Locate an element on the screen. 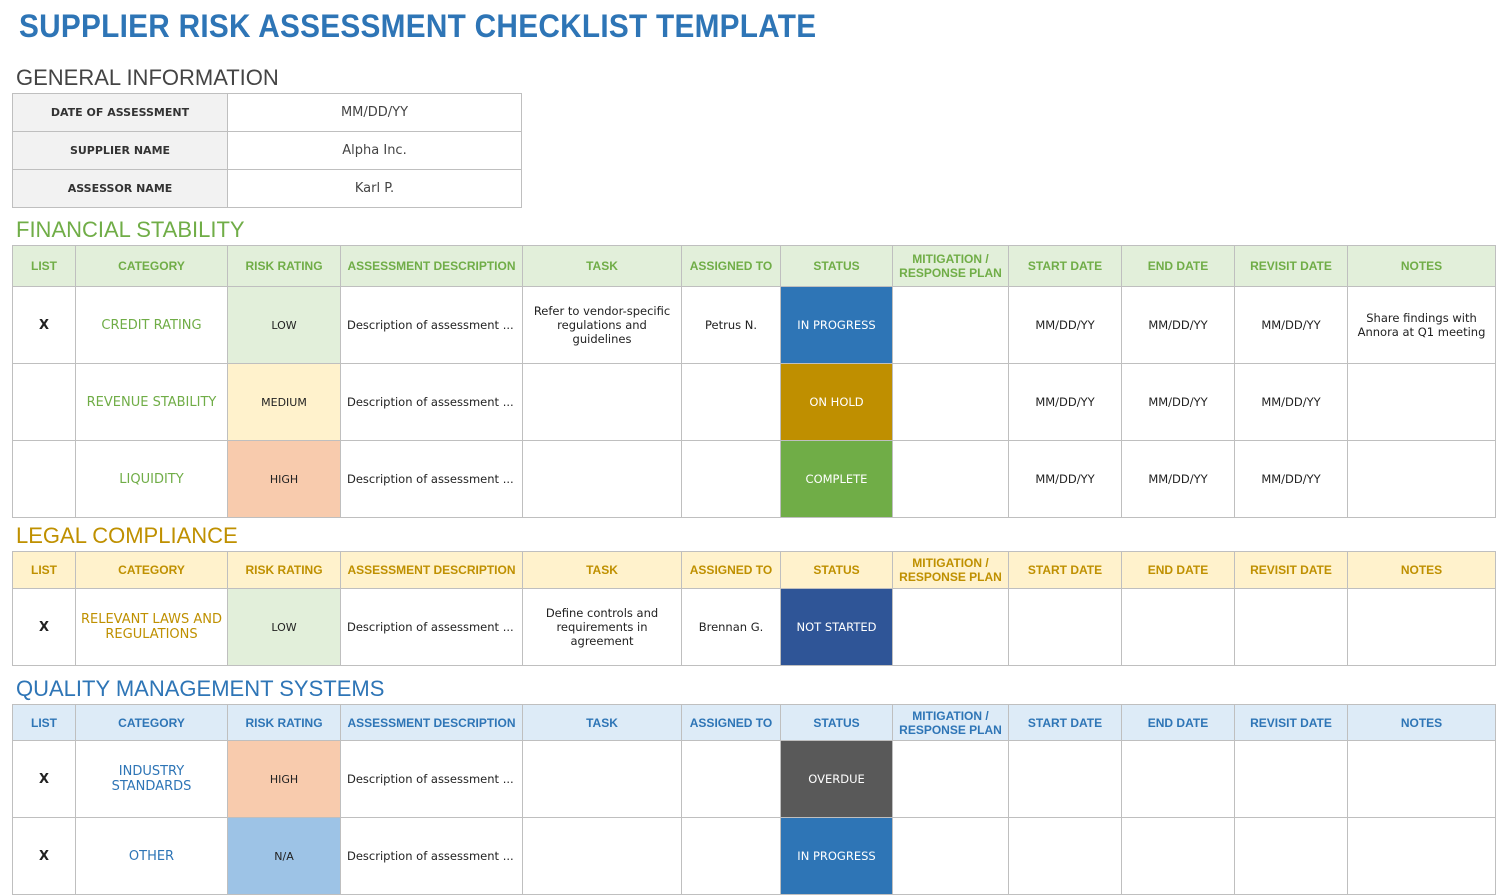  assessor-value: Karl P. is located at coordinates (374, 188).